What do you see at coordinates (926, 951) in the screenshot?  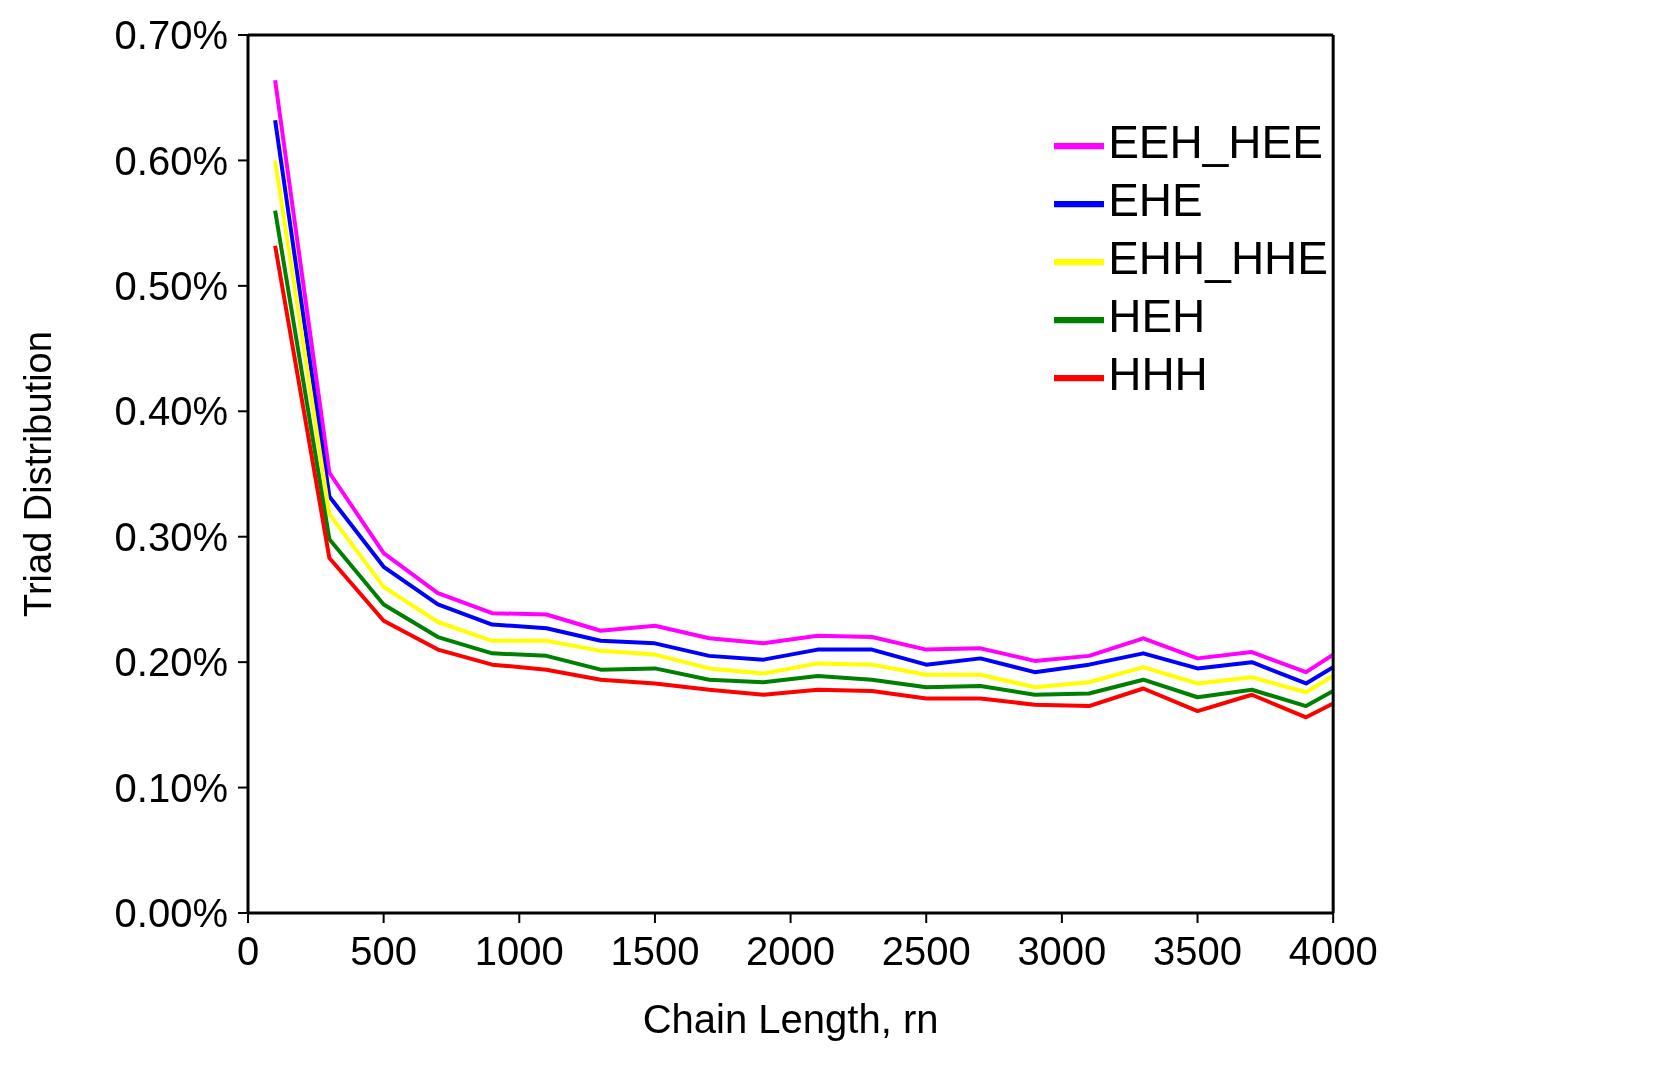 I see `x-tick-label: 2500` at bounding box center [926, 951].